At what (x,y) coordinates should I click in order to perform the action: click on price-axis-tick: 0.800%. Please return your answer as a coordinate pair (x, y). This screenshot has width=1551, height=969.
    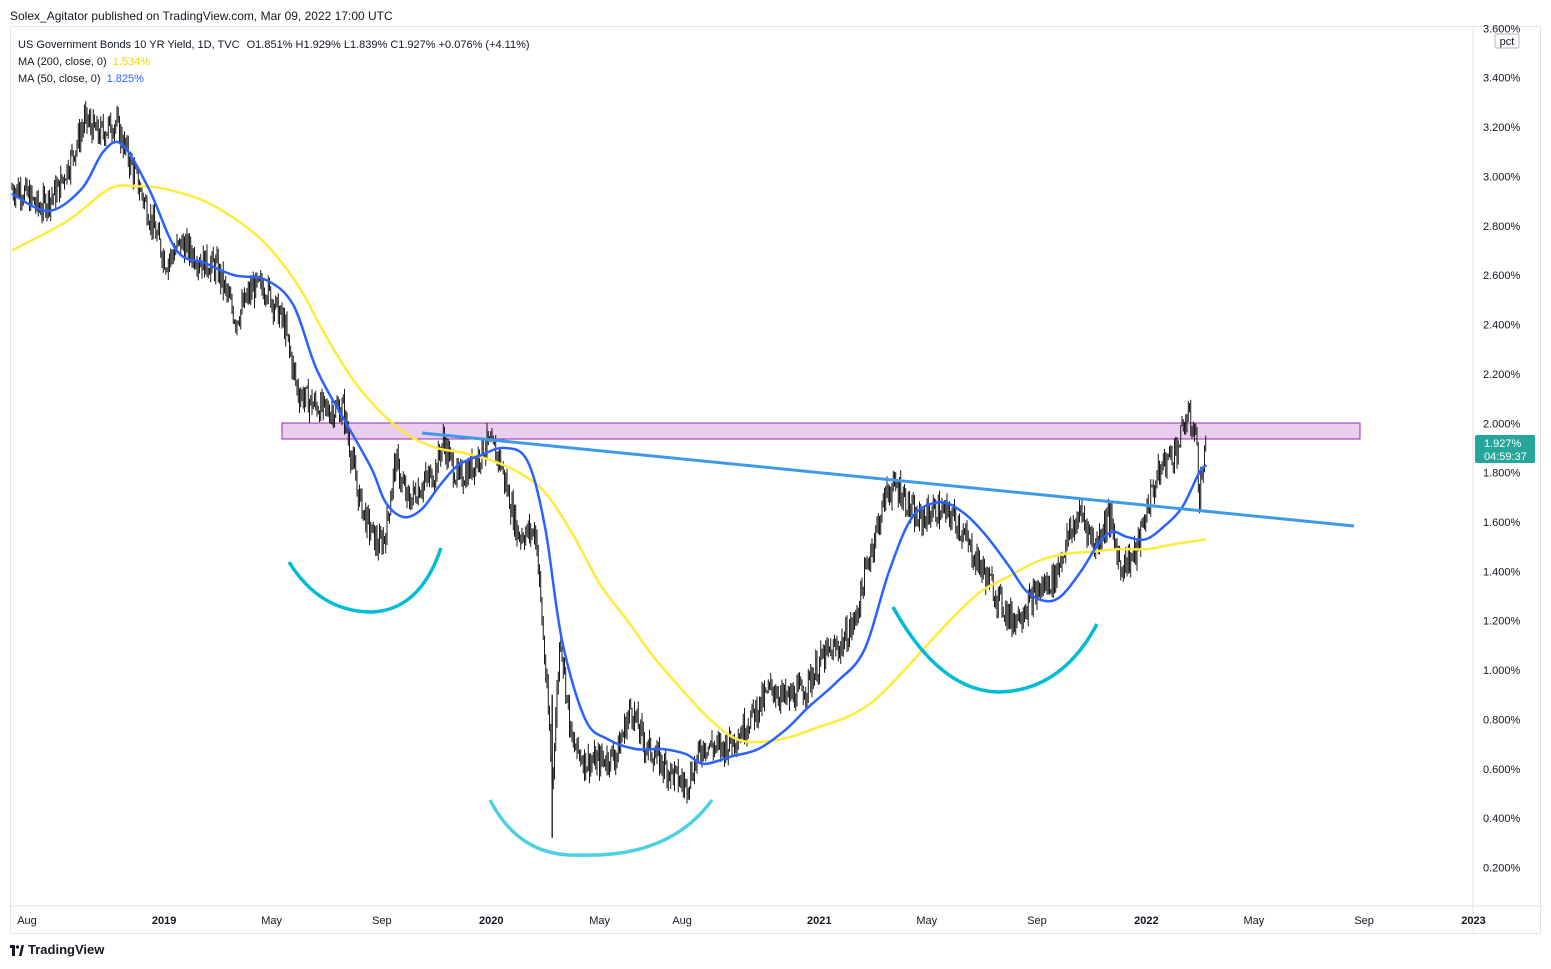
    Looking at the image, I should click on (1502, 720).